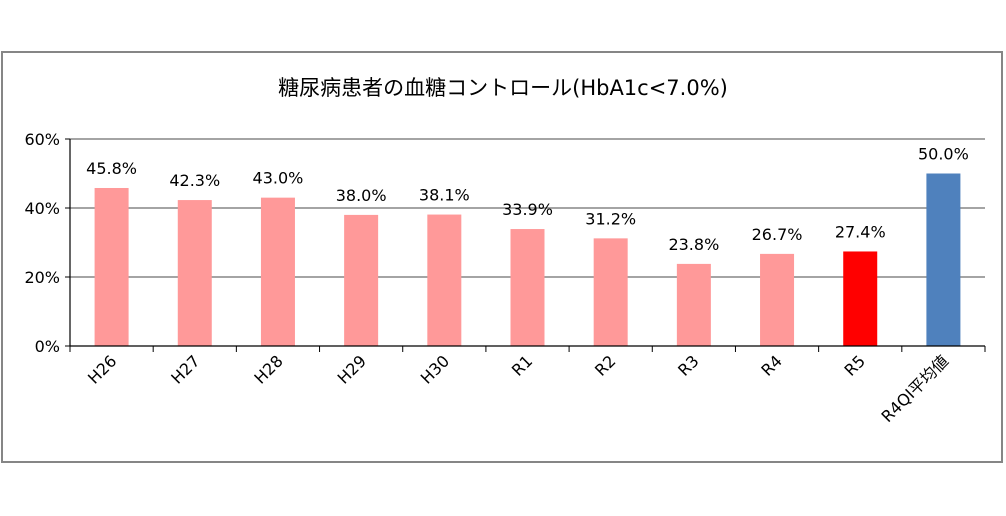 This screenshot has width=1006, height=516. What do you see at coordinates (47, 243) in the screenshot?
I see `y-axis-ticks: 0% 20% 40% 60%` at bounding box center [47, 243].